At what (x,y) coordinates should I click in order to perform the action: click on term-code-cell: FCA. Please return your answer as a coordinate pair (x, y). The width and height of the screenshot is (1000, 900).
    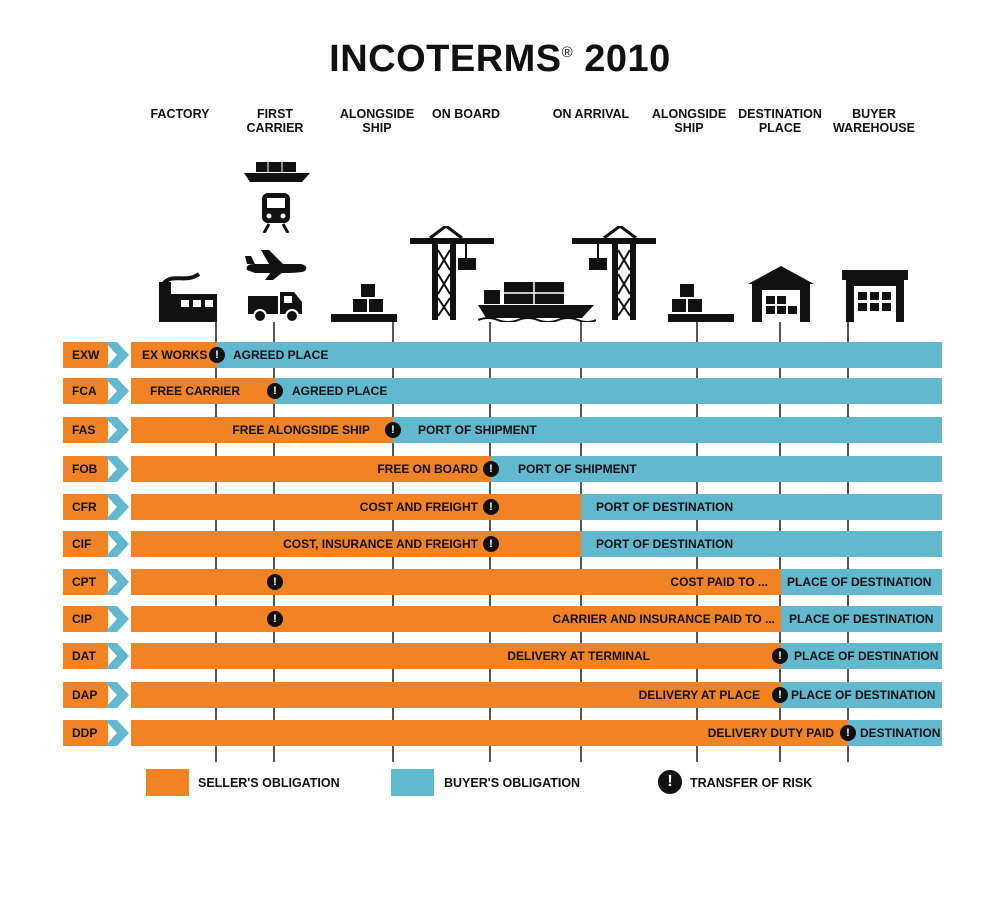
    Looking at the image, I should click on (85, 391).